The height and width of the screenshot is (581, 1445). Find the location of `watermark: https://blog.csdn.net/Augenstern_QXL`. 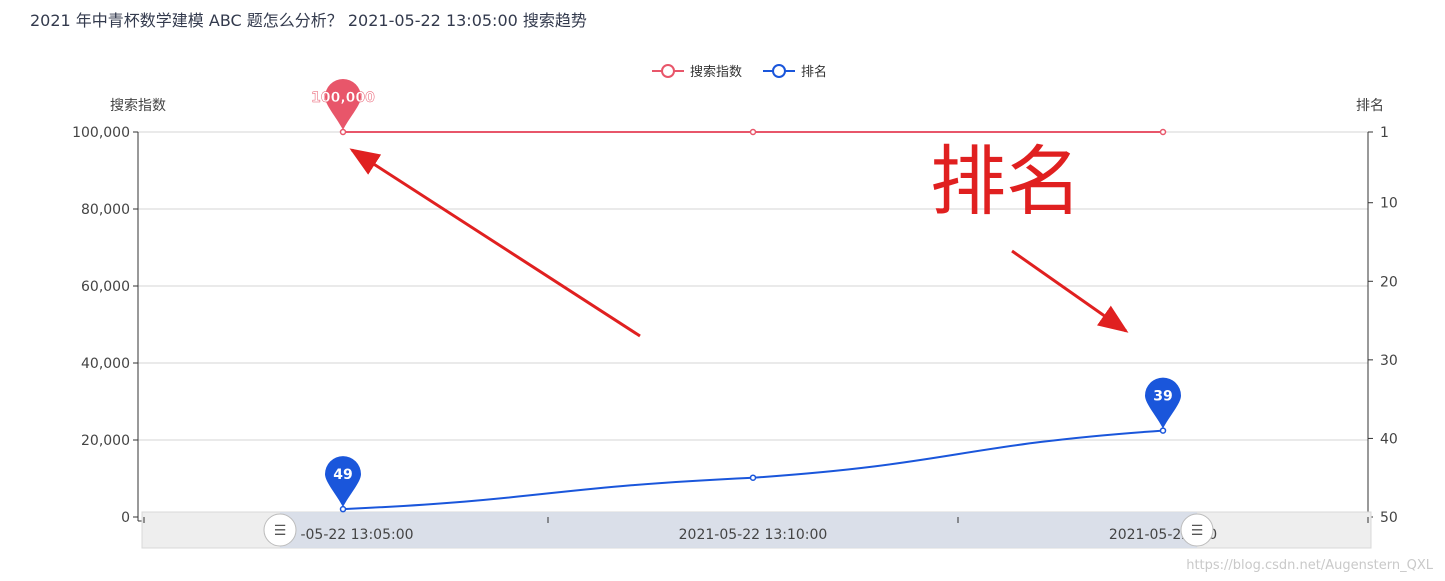

watermark: https://blog.csdn.net/Augenstern_QXL is located at coordinates (1309, 565).